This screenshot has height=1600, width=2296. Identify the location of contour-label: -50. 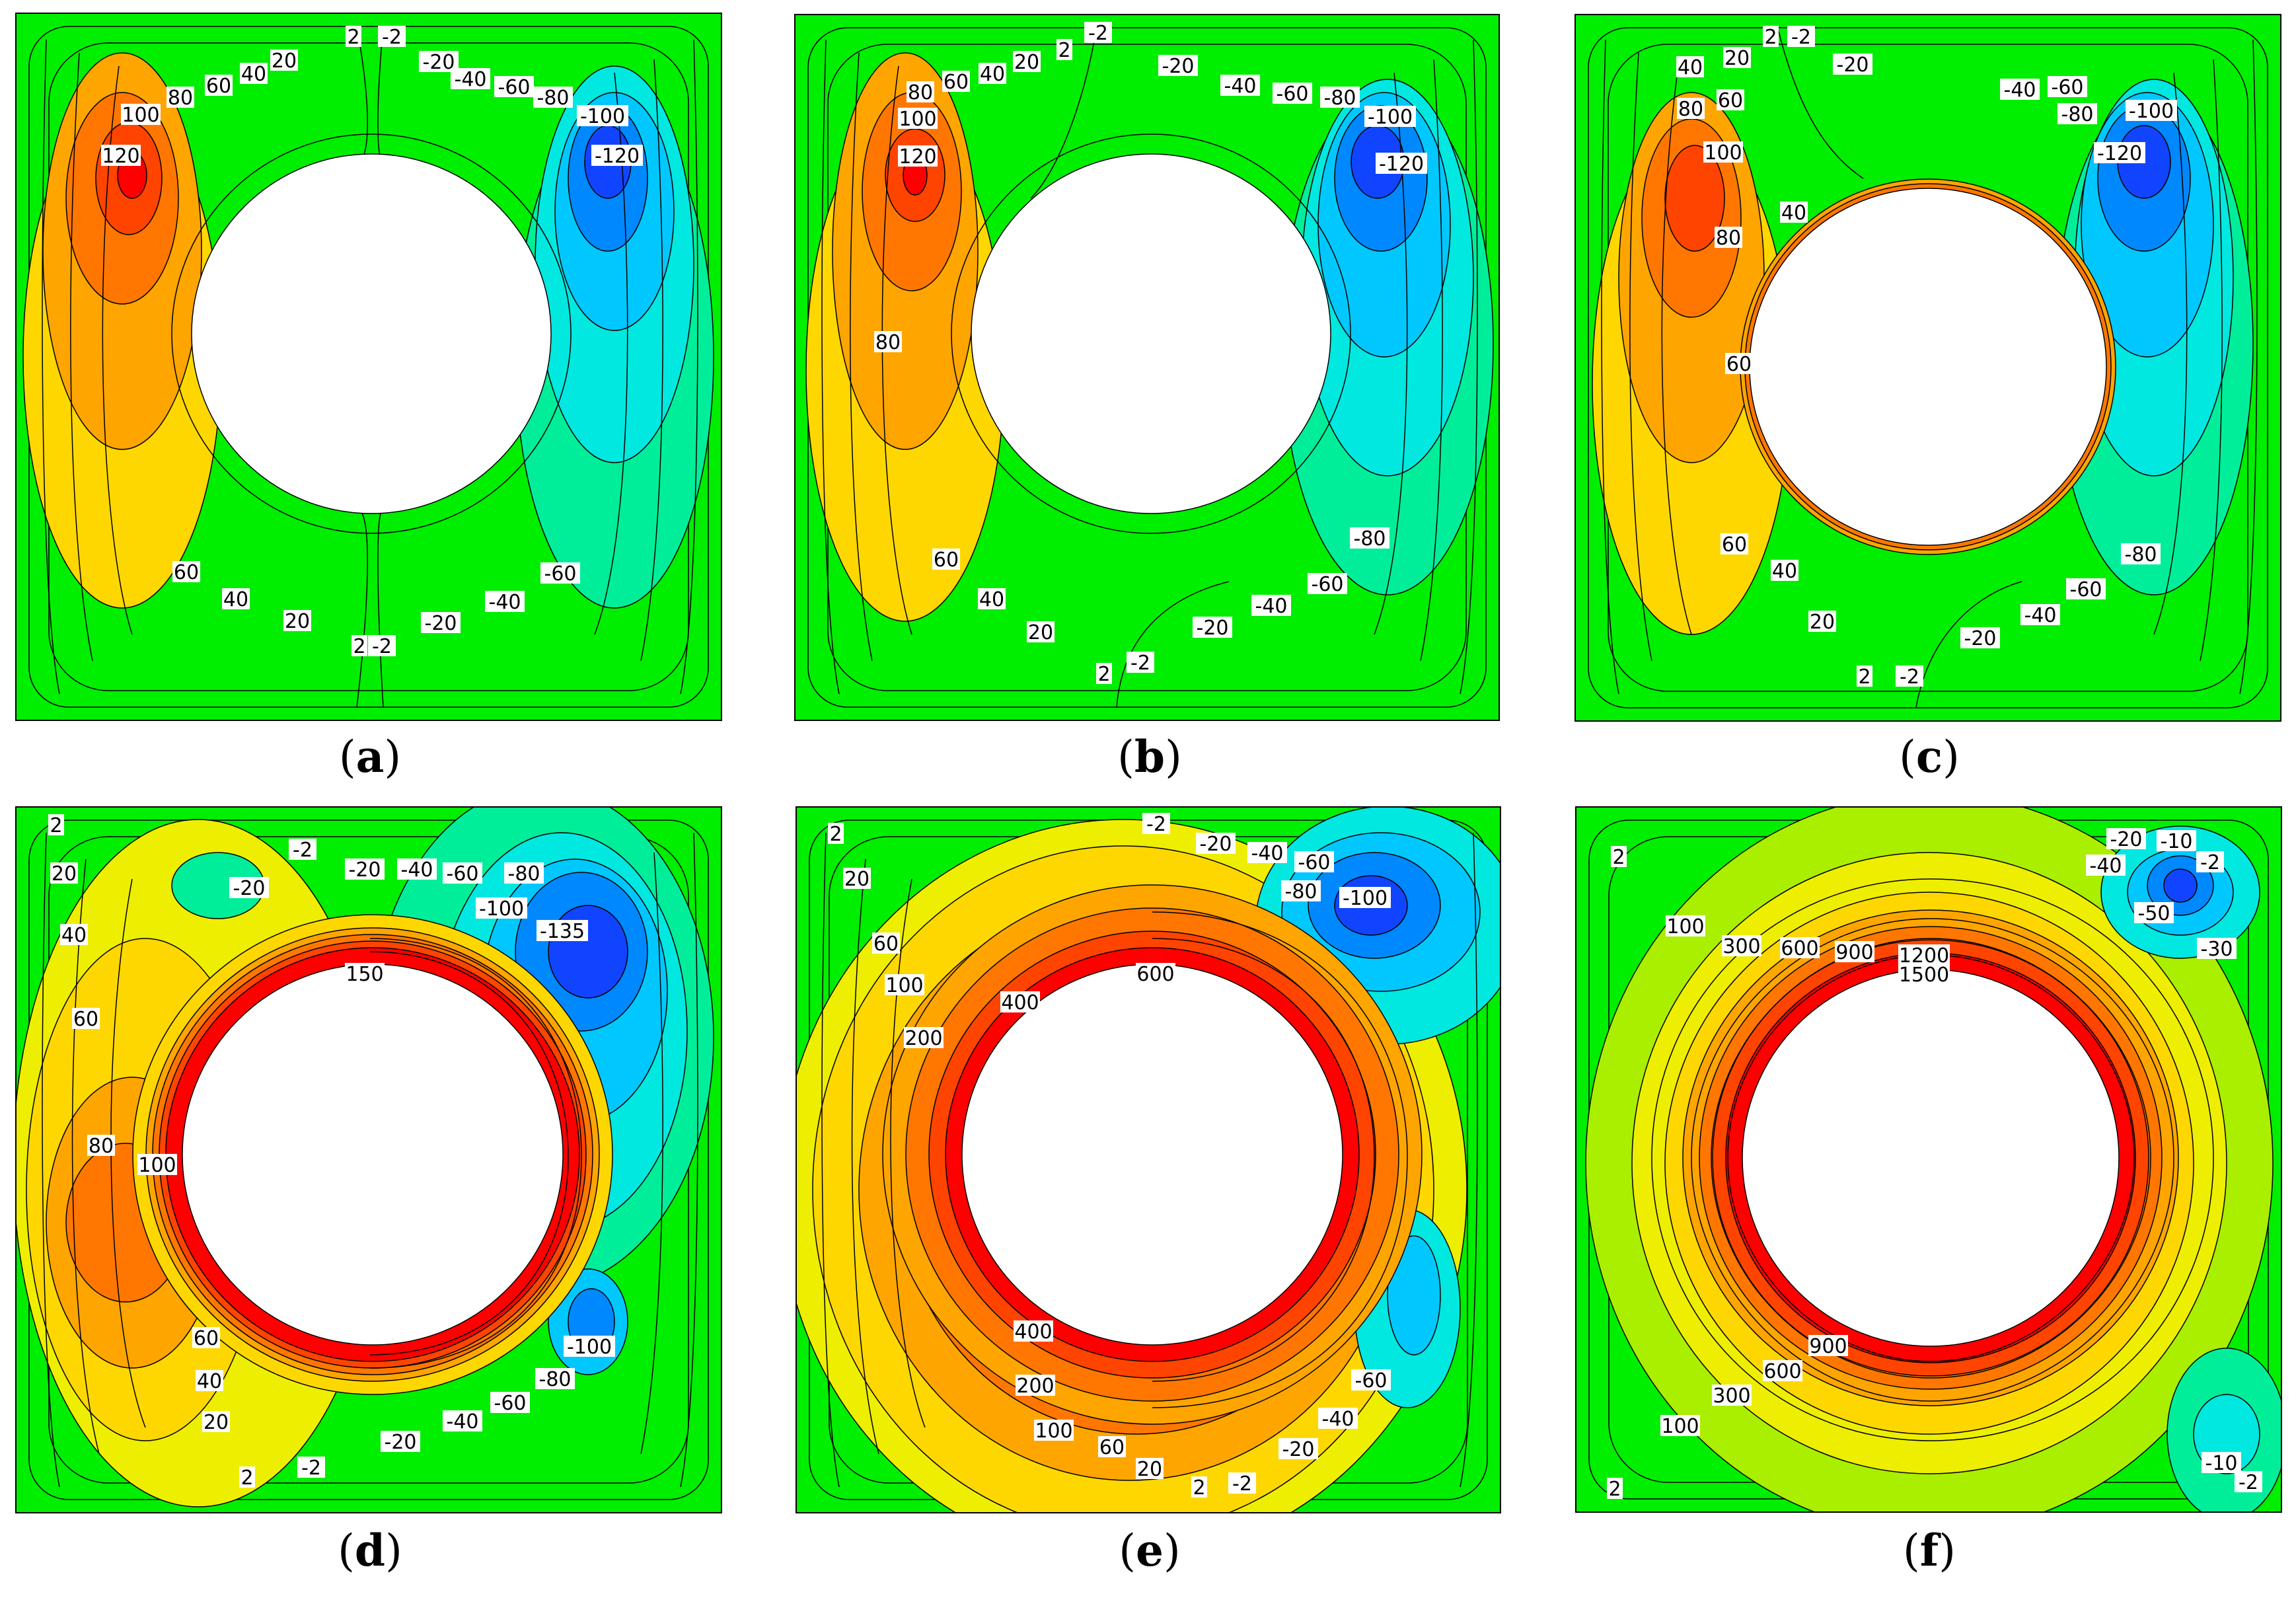
(2154, 913).